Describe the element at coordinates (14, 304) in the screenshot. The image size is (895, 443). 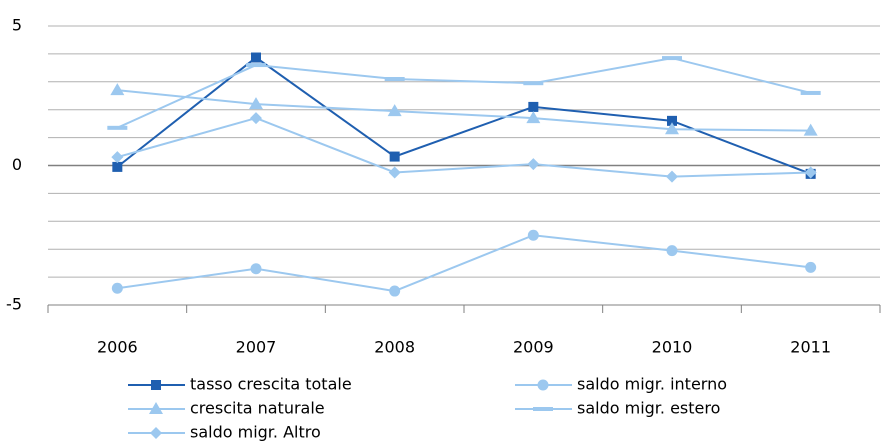
I see `y-tick-label: -5` at that location.